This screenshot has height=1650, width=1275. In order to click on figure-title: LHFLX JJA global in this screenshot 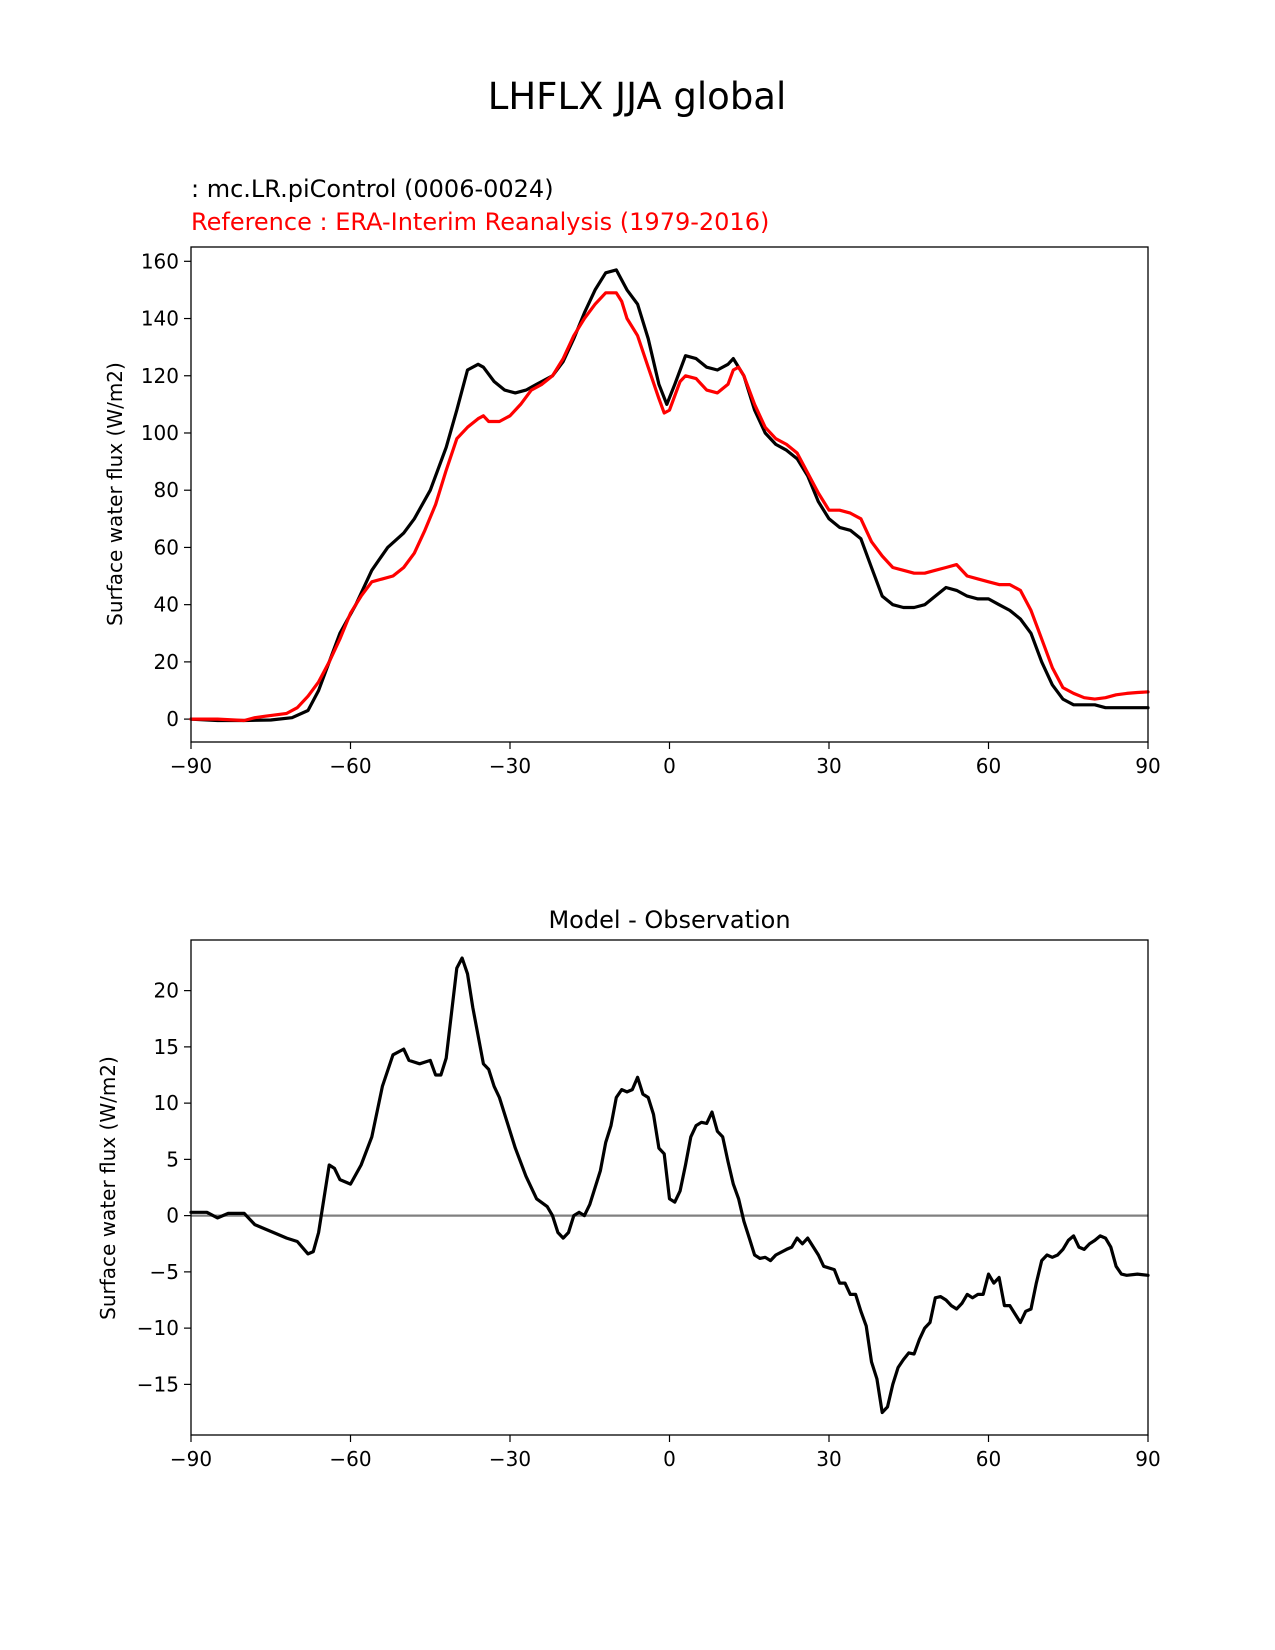, I will do `click(637, 96)`.